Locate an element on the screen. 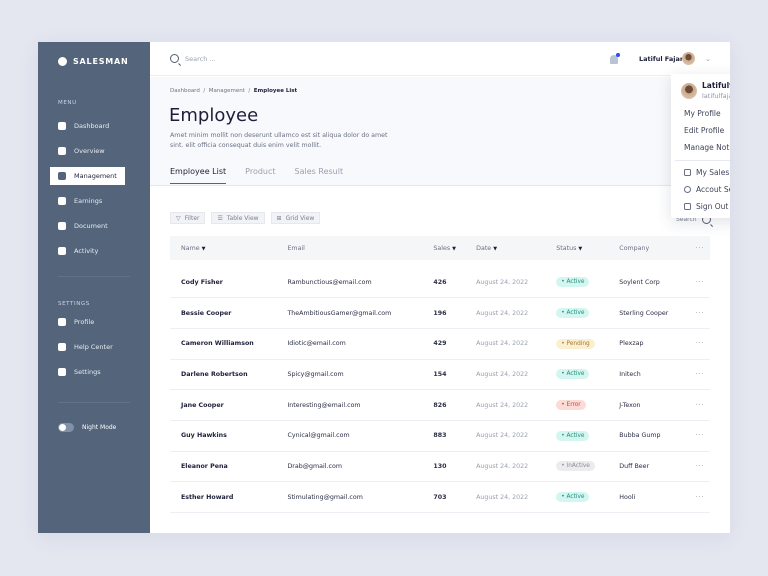 This screenshot has height=576, width=768. menu-item-account-settings: Accout Settings is located at coordinates (707, 189).